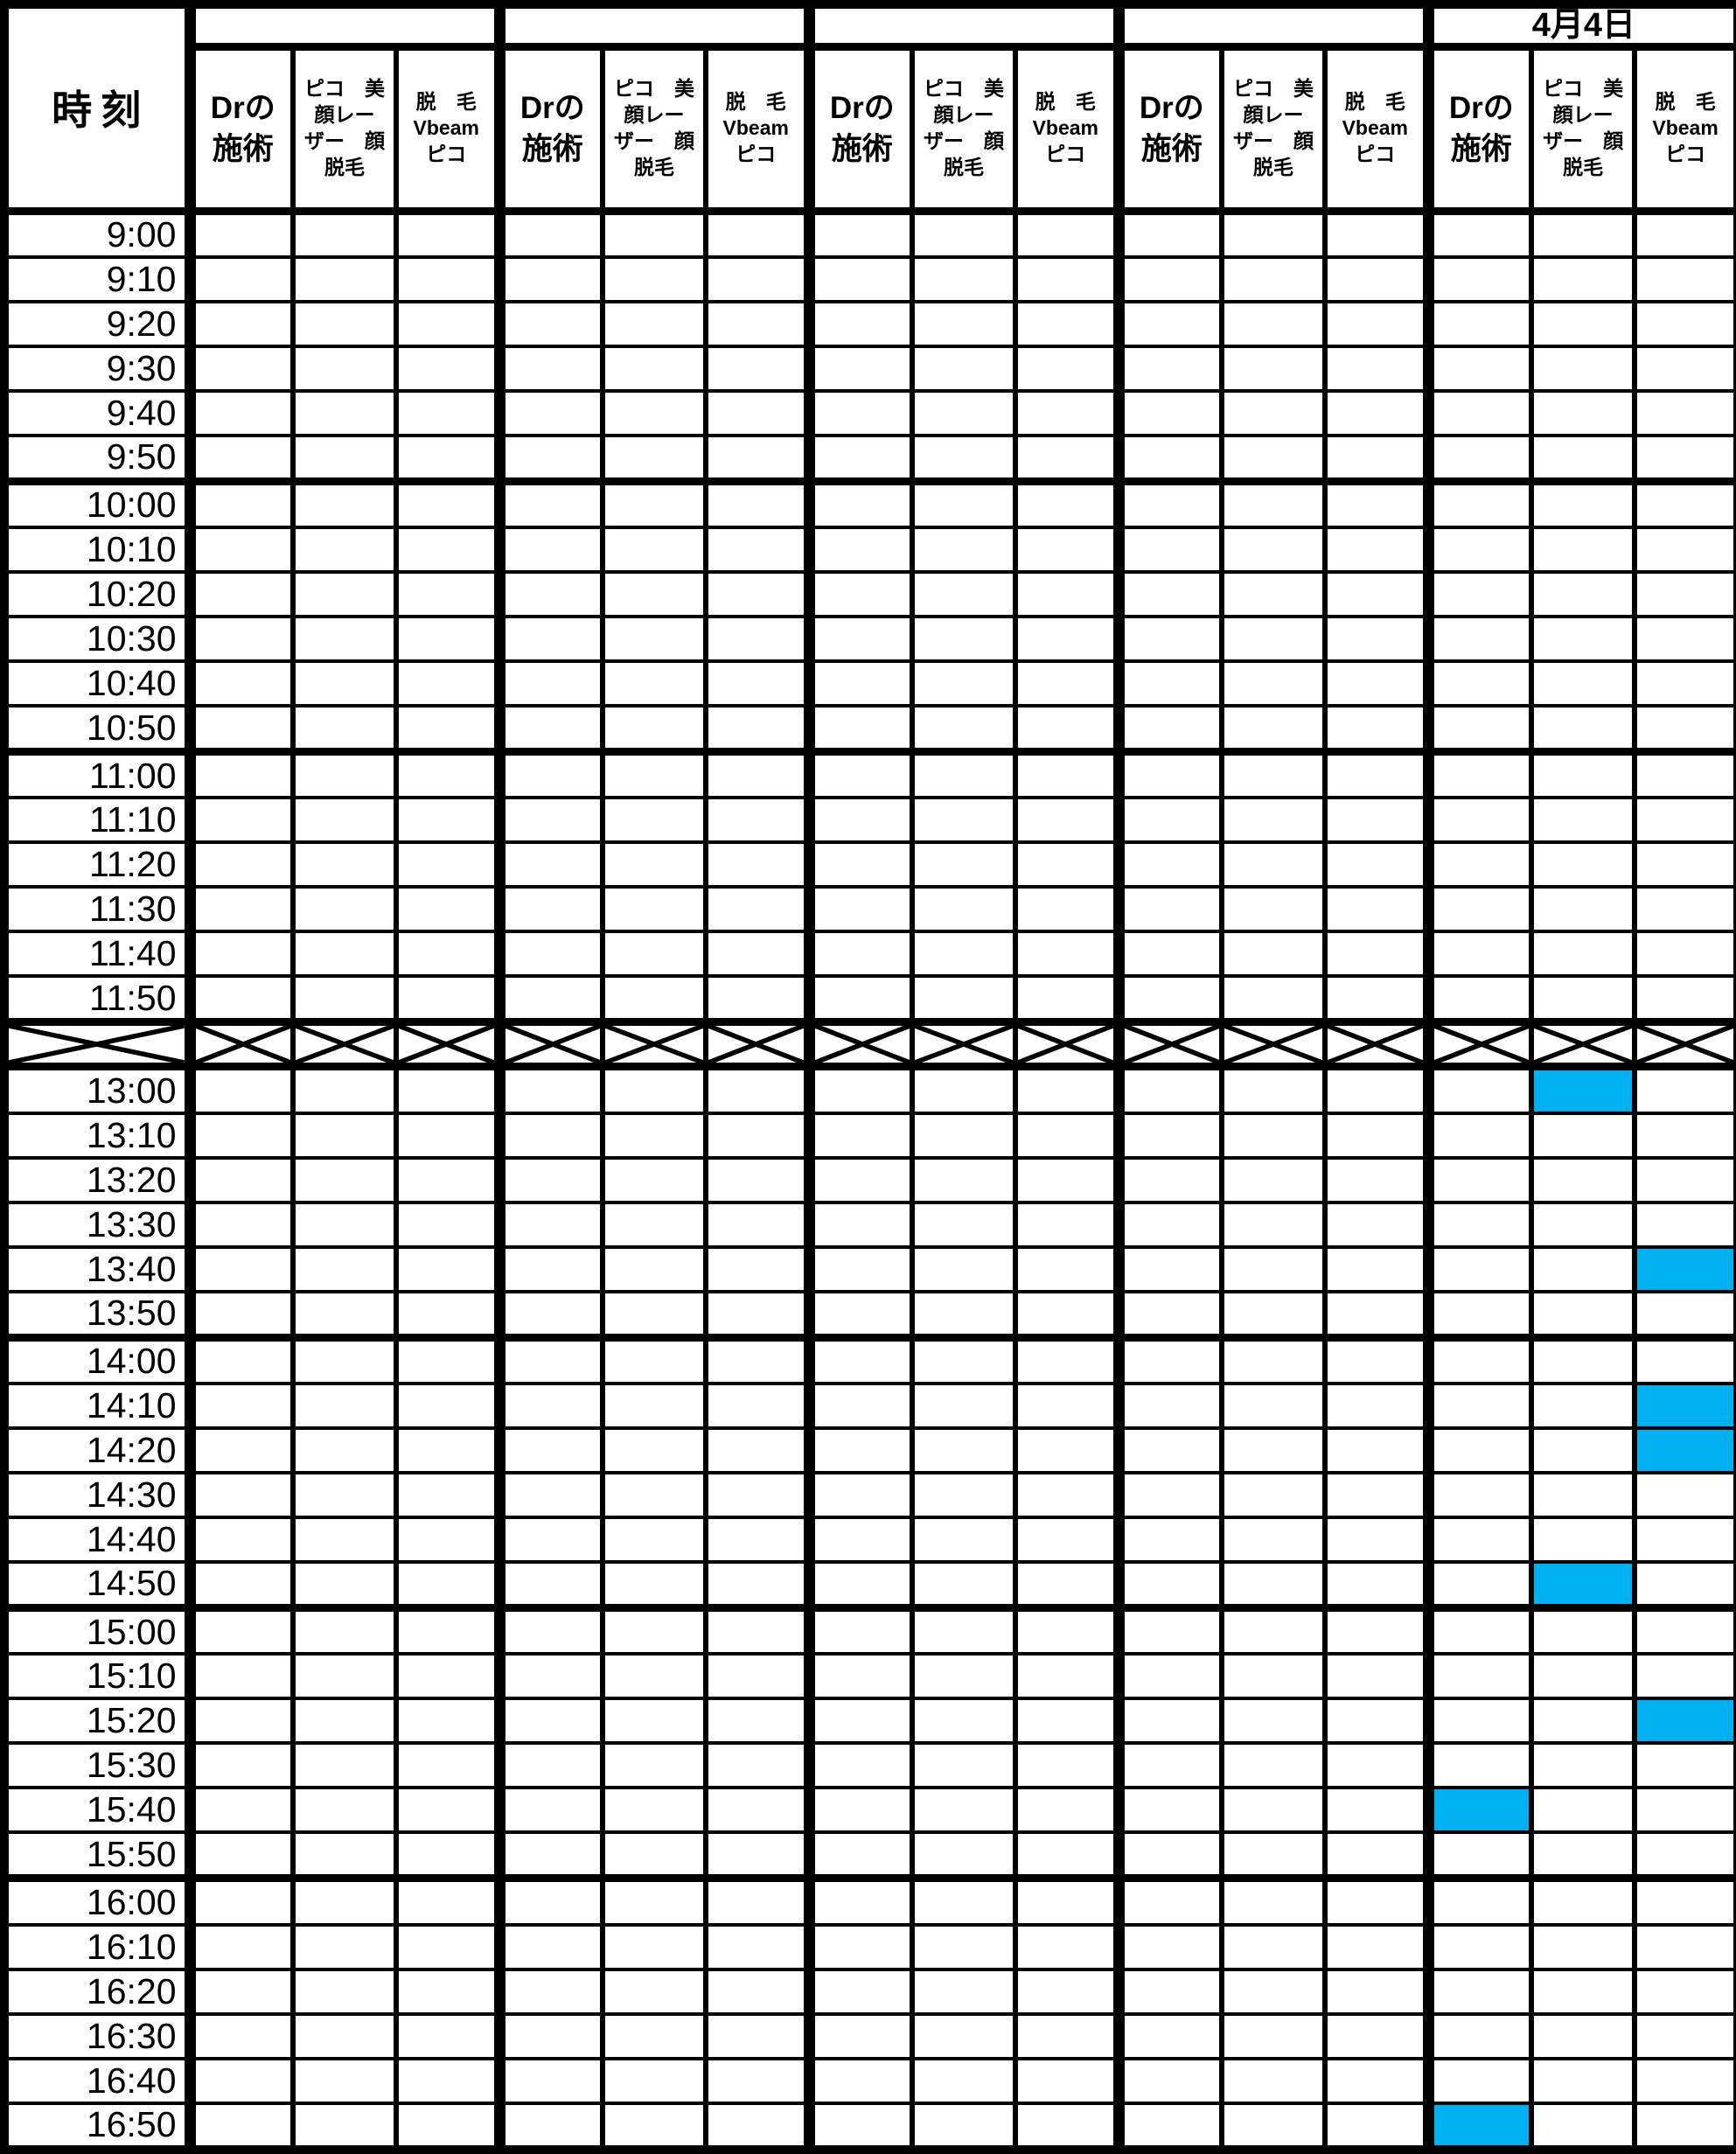 This screenshot has height=2154, width=1736. Describe the element at coordinates (1684, 1268) in the screenshot. I see `booked-cell` at that location.